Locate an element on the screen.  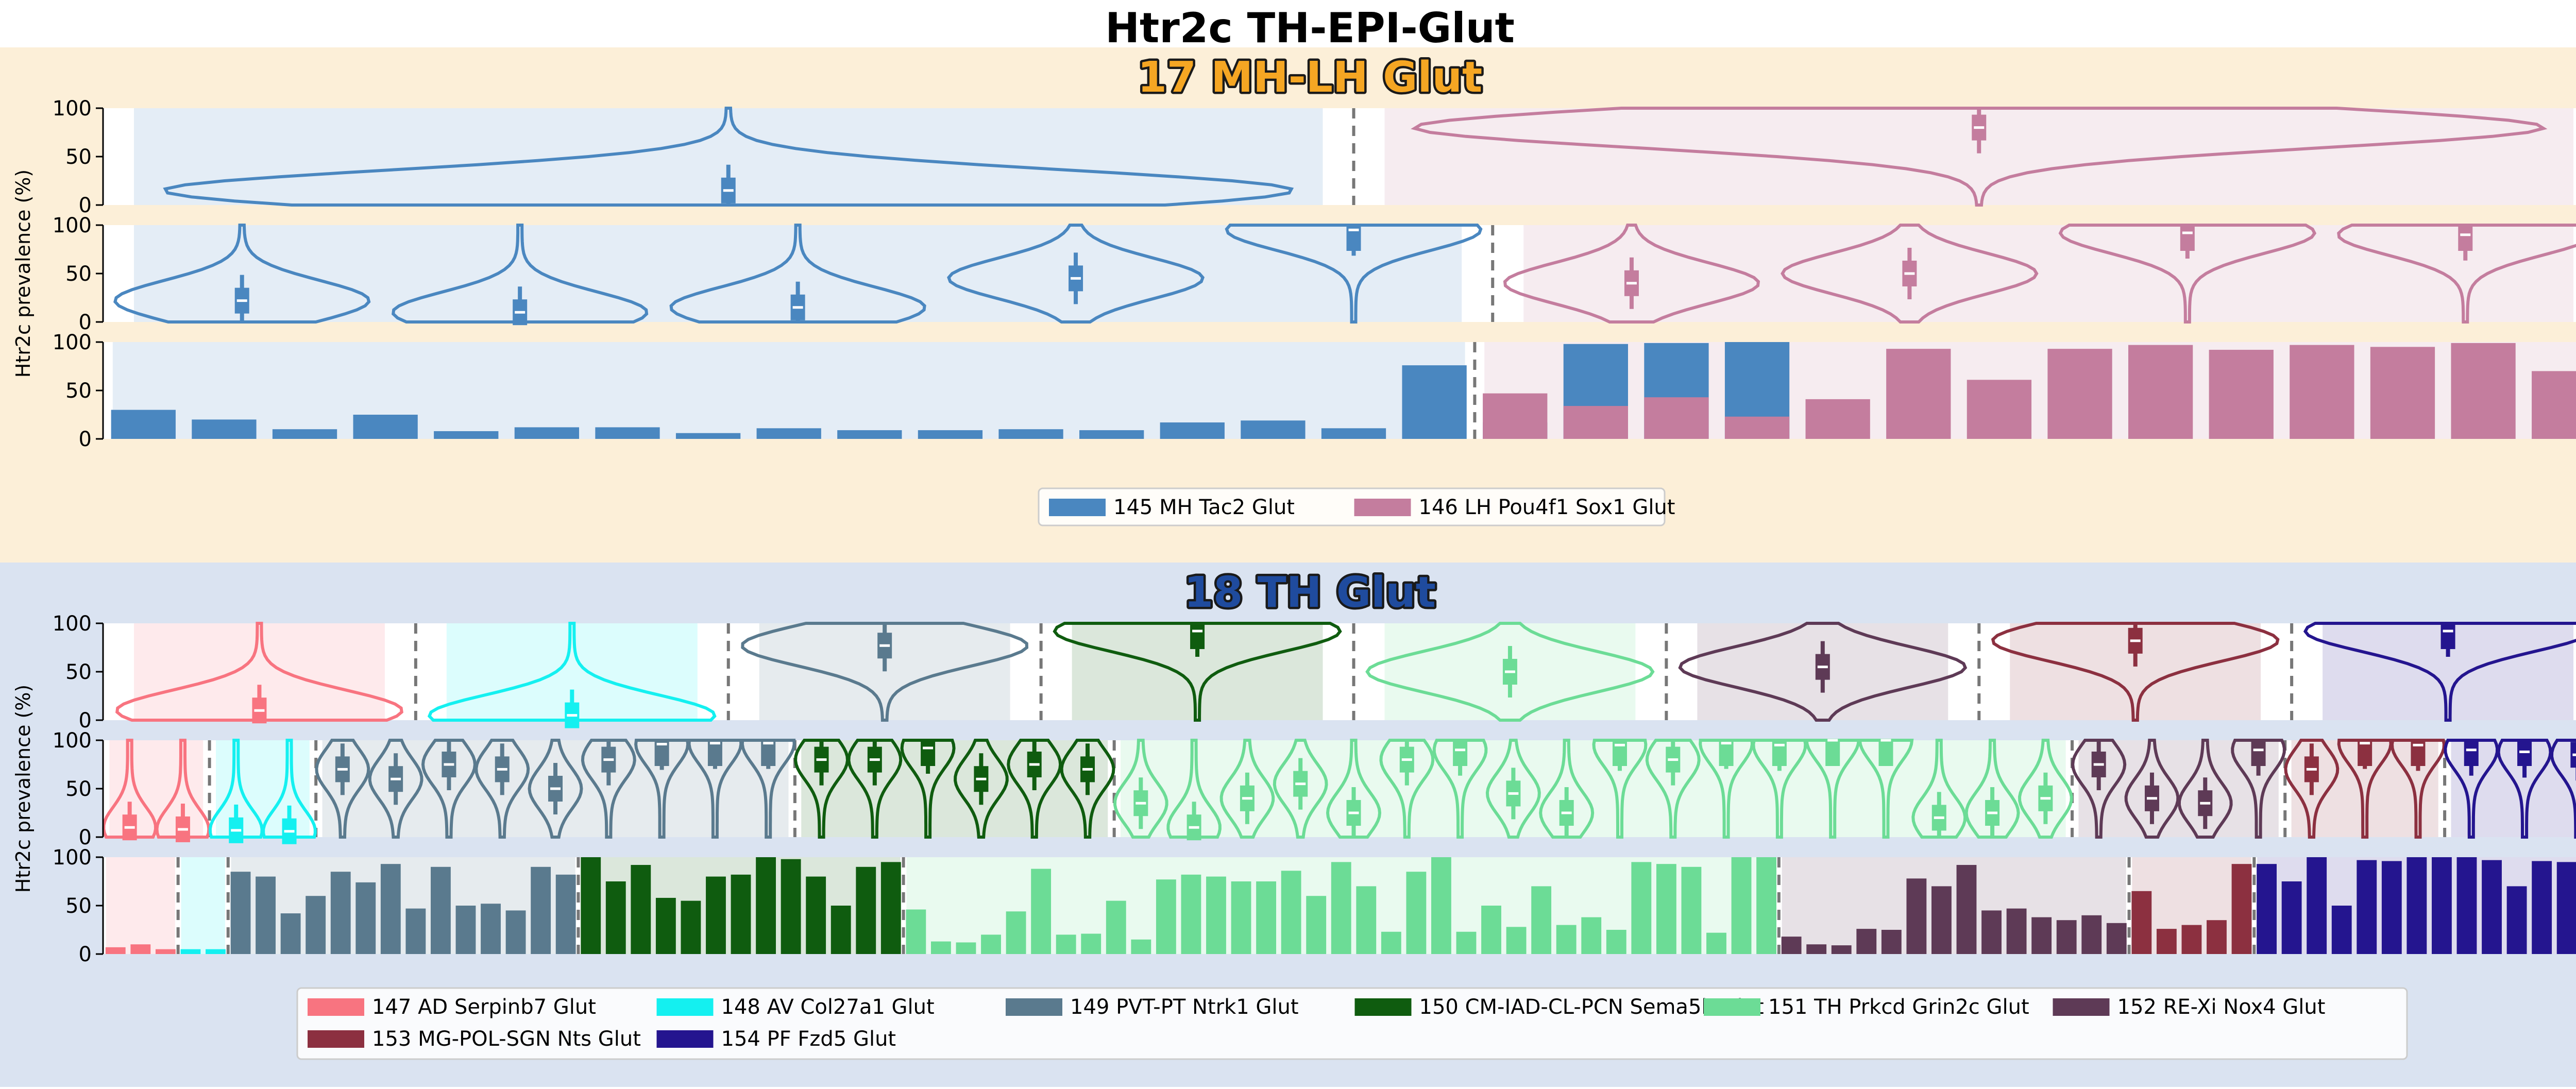
legend-label: 149 PVT-PT Ntrk1 Glut is located at coordinates (1185, 1007).